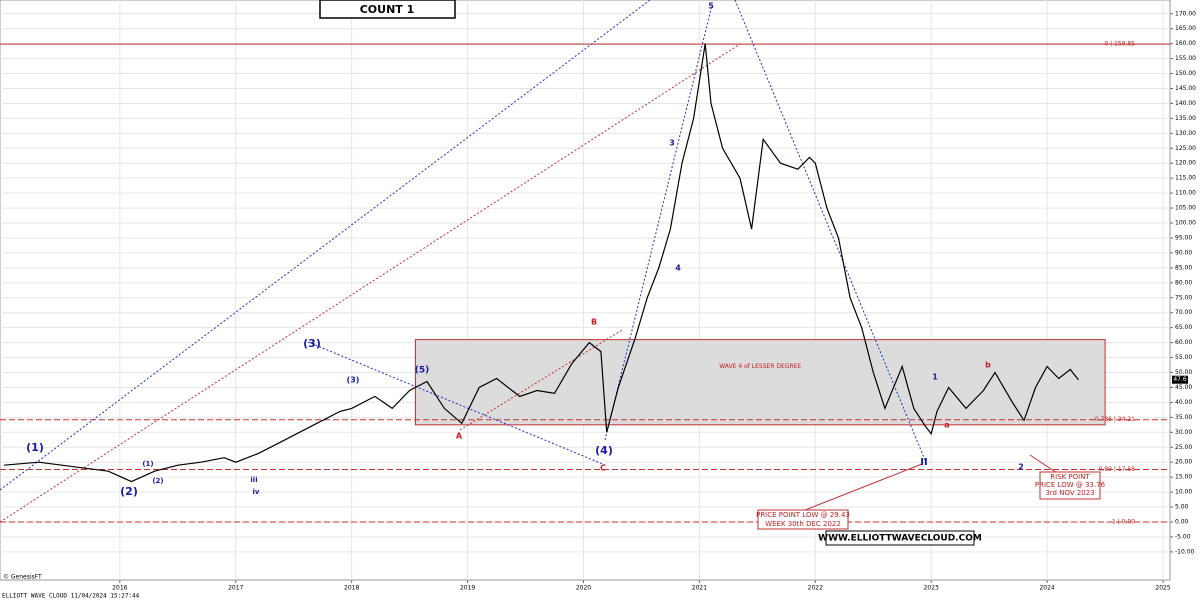 This screenshot has width=1200, height=600. Describe the element at coordinates (1183, 252) in the screenshot. I see `y-tick-label: 90.00` at that location.